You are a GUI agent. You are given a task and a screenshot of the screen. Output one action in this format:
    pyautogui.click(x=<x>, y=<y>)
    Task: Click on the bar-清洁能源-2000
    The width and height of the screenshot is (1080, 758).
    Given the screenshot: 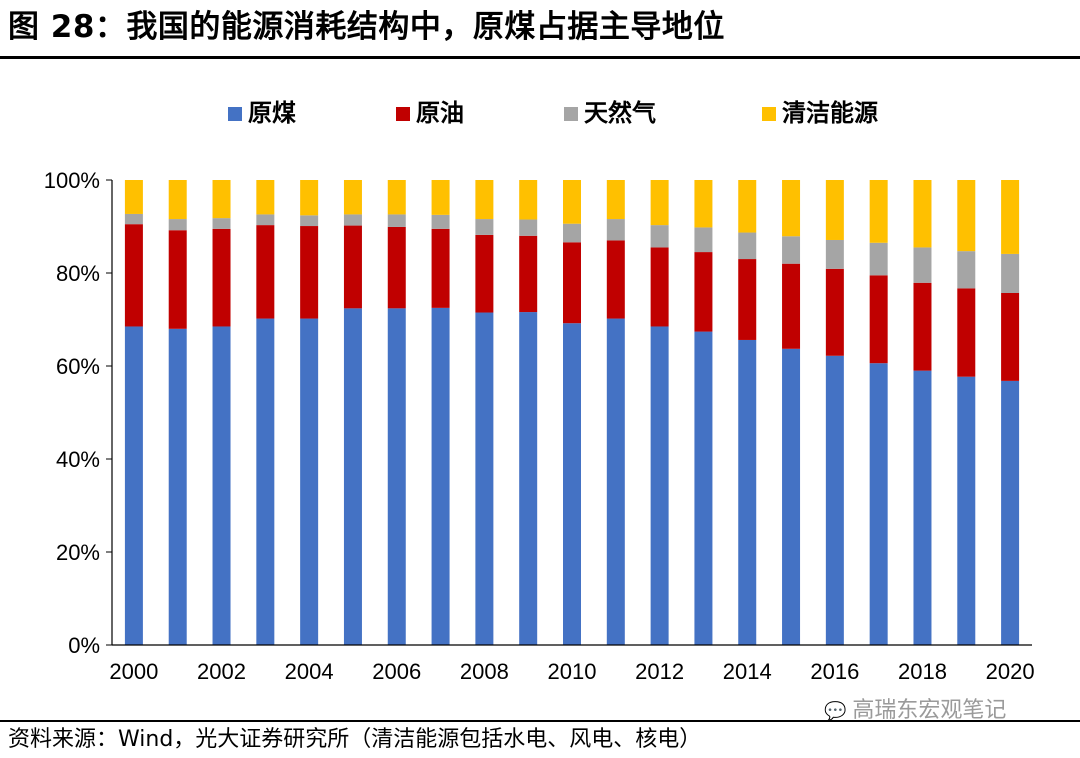 What is the action you would take?
    pyautogui.click(x=133, y=197)
    